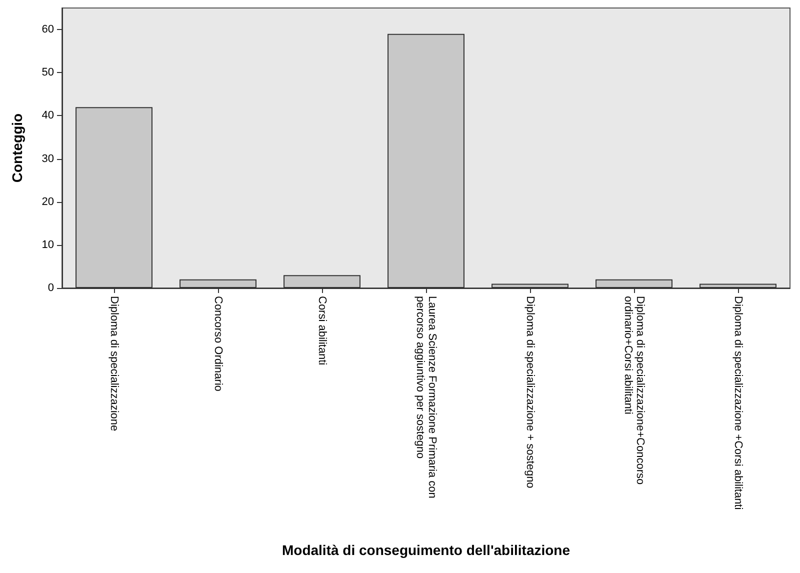 This screenshot has height=573, width=800. What do you see at coordinates (634, 392) in the screenshot?
I see `x-tick-label: Diploma di specializzazione+Concorso ordinario+Corsi abilitanti` at bounding box center [634, 392].